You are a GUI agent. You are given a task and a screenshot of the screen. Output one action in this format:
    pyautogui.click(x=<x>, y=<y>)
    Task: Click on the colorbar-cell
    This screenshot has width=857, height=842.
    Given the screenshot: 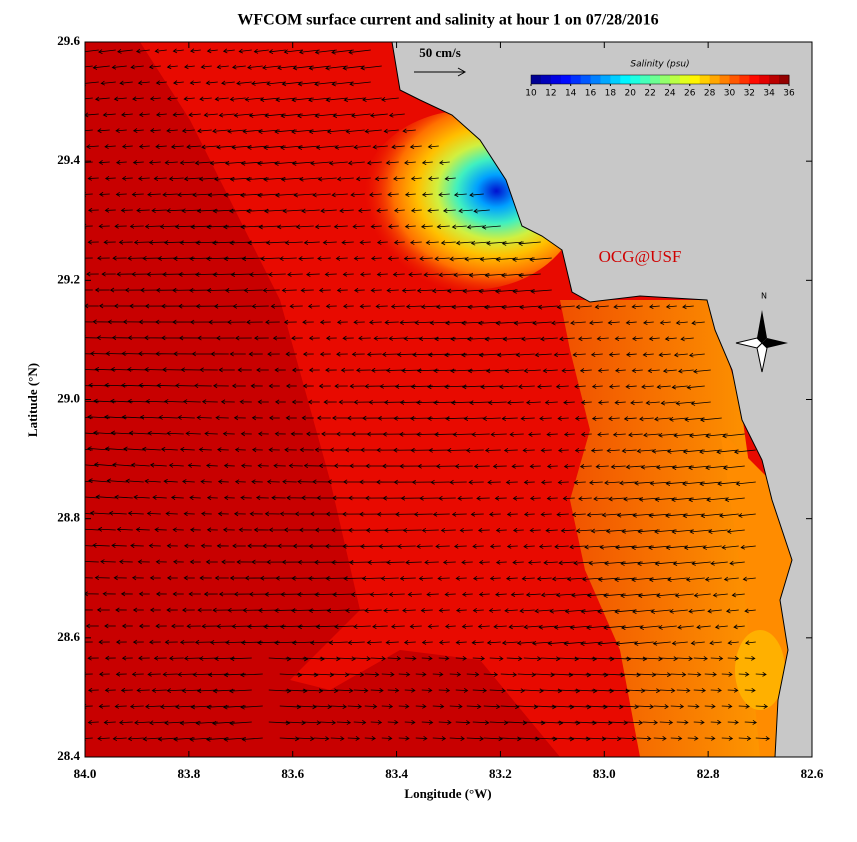 What is the action you would take?
    pyautogui.click(x=566, y=79)
    